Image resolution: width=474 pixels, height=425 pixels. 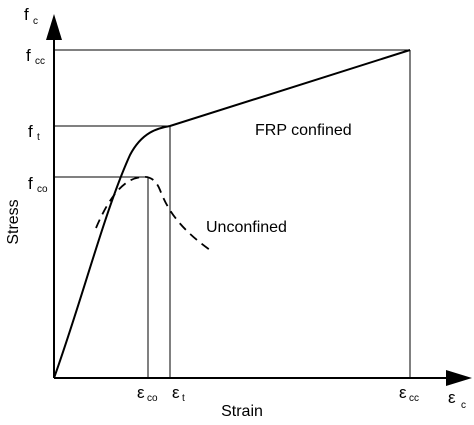 What do you see at coordinates (141, 392) in the screenshot?
I see `x-tick-eco-main: ε` at bounding box center [141, 392].